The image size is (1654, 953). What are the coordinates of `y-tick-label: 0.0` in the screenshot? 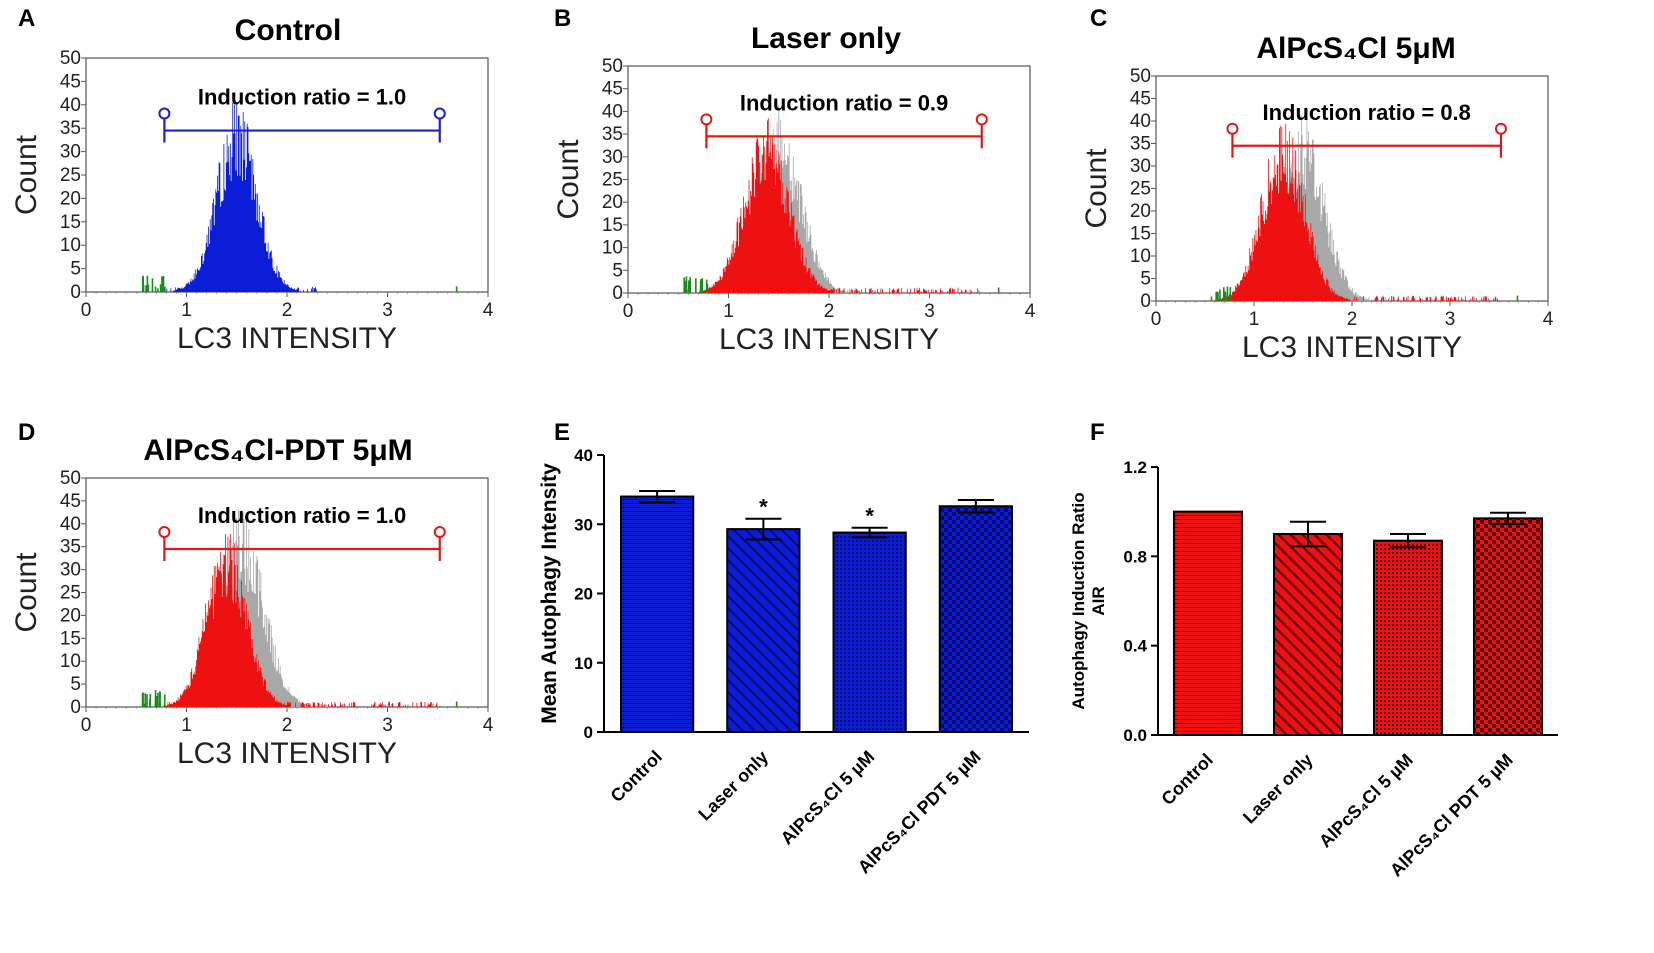 It's located at (1135, 735).